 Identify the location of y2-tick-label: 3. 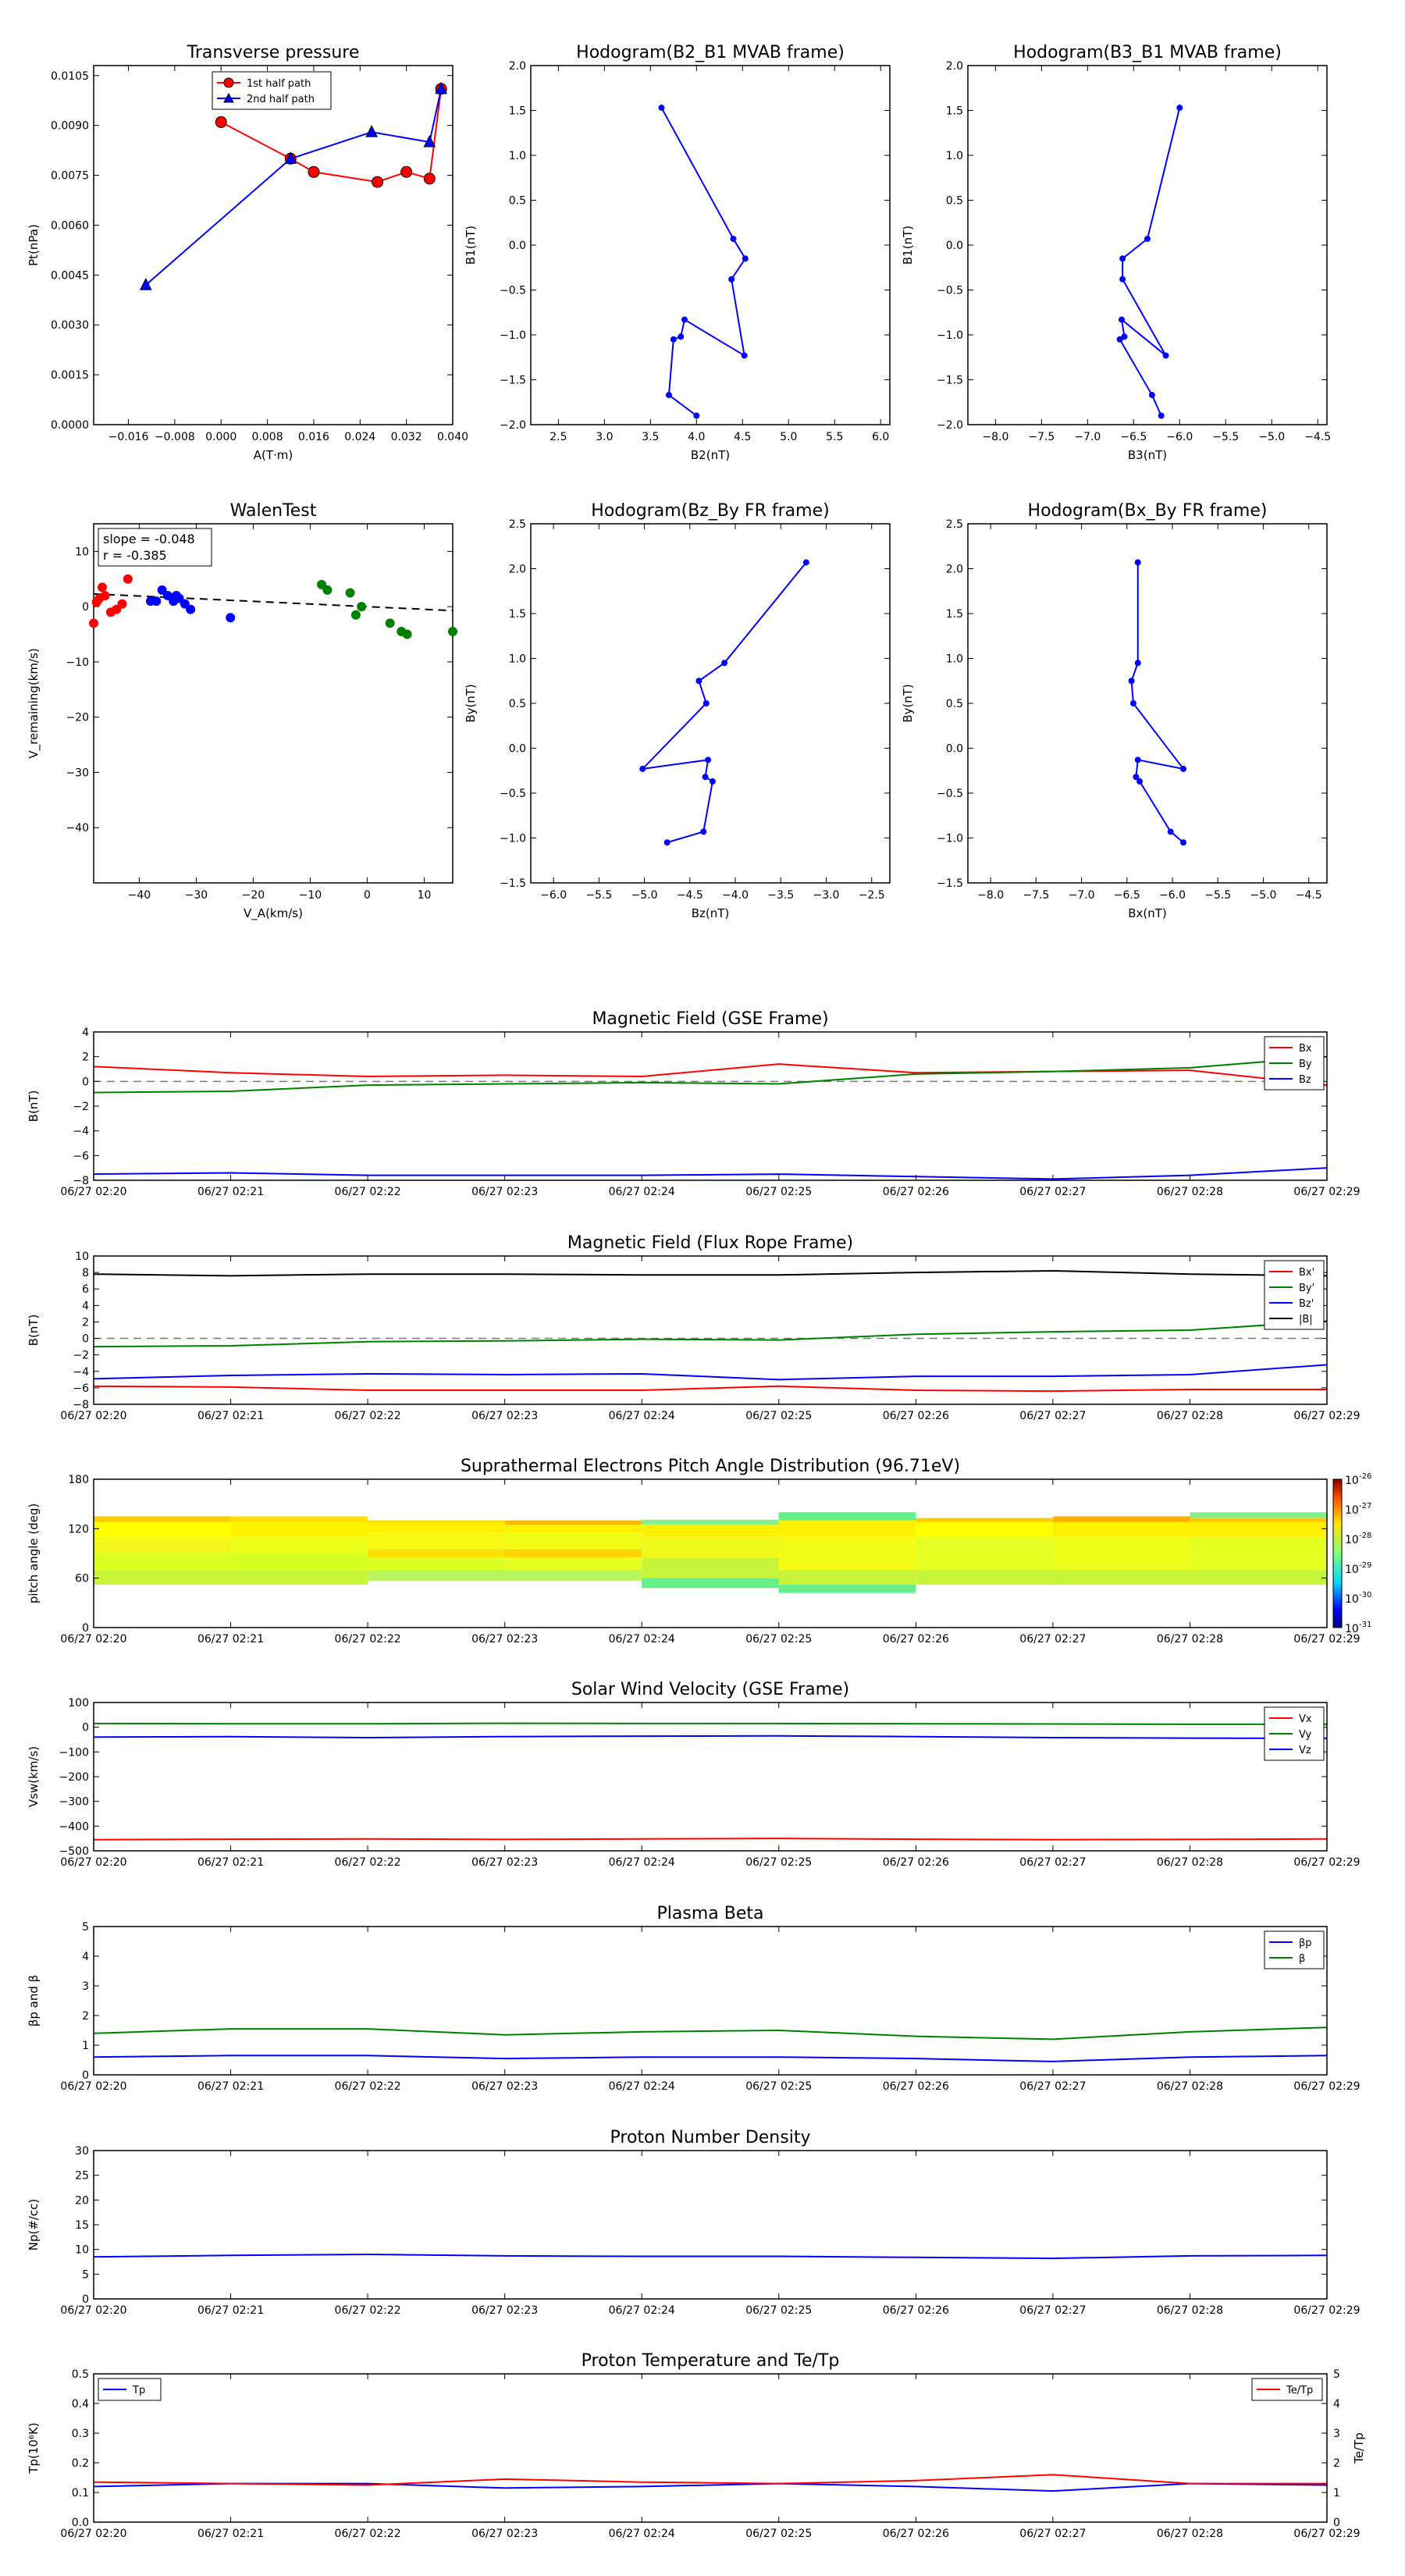
(1337, 2434).